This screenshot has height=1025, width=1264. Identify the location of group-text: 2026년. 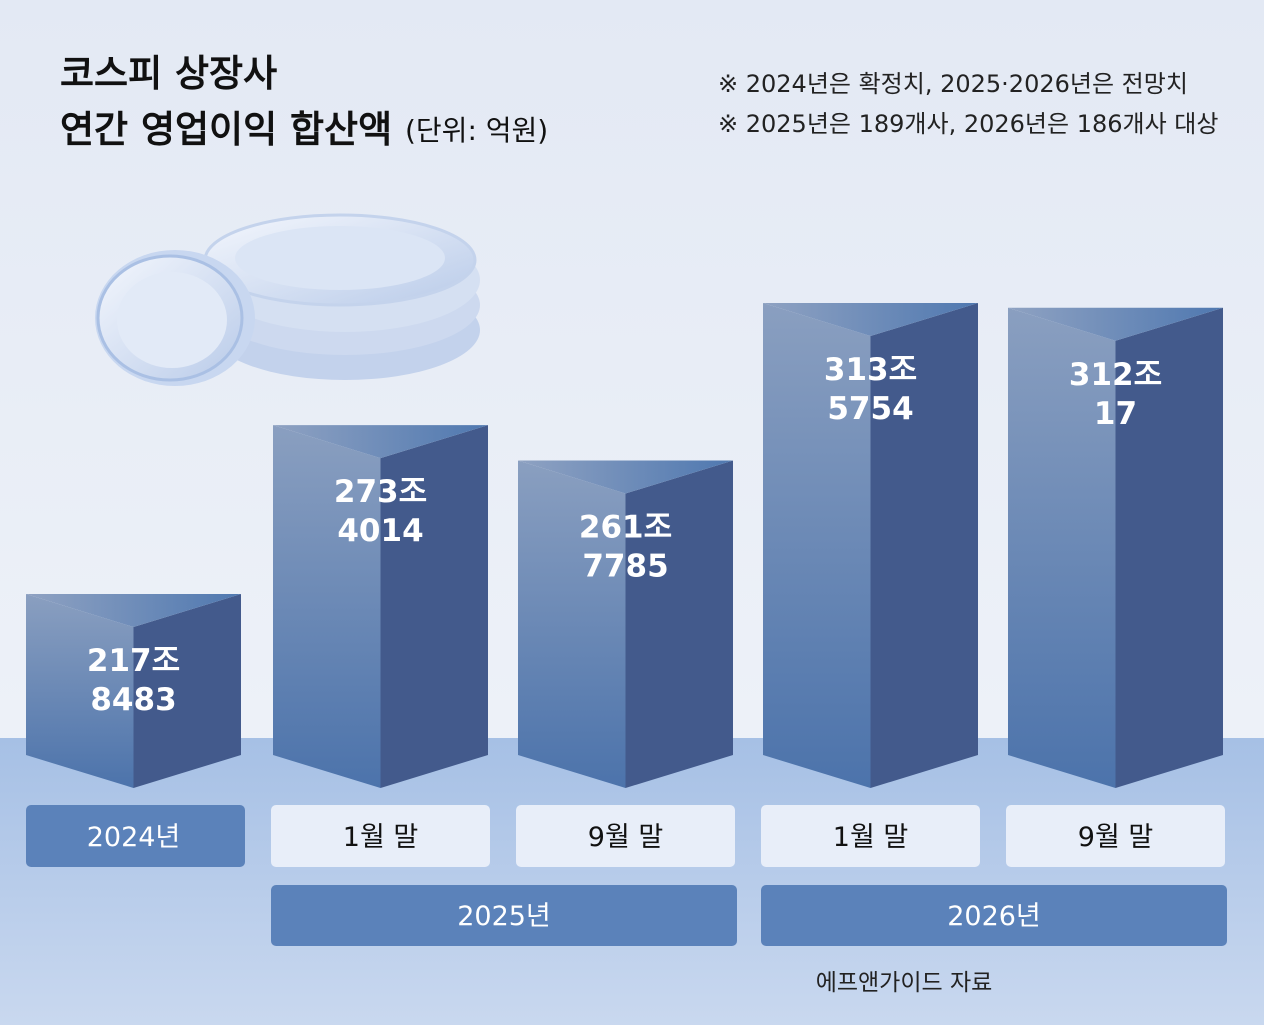
(994, 916).